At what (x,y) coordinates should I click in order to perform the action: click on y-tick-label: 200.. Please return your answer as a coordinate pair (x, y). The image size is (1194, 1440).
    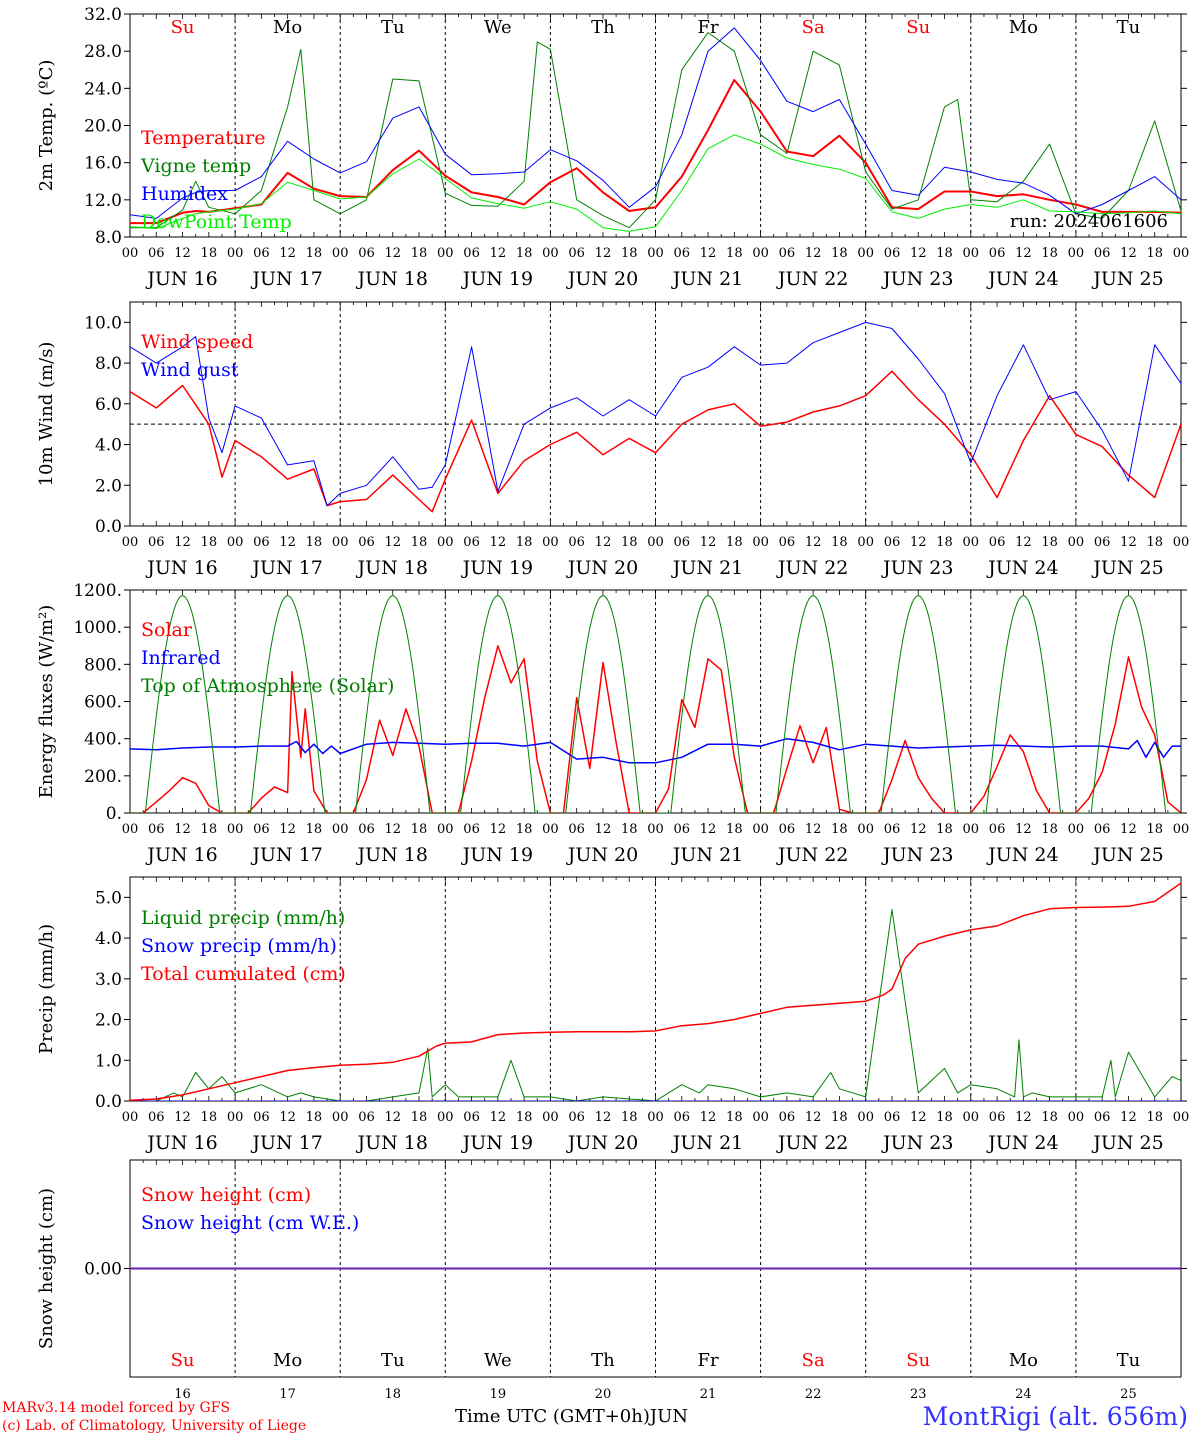
    Looking at the image, I should click on (103, 777).